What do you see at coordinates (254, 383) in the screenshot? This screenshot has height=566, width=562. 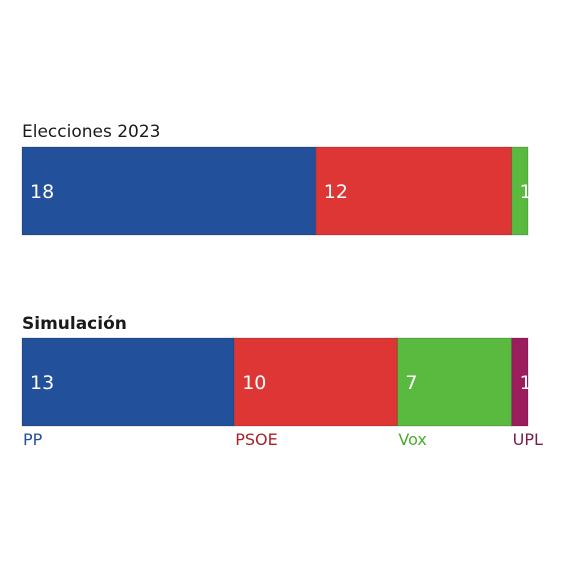 I see `data-label-simulacion-psoe: 10` at bounding box center [254, 383].